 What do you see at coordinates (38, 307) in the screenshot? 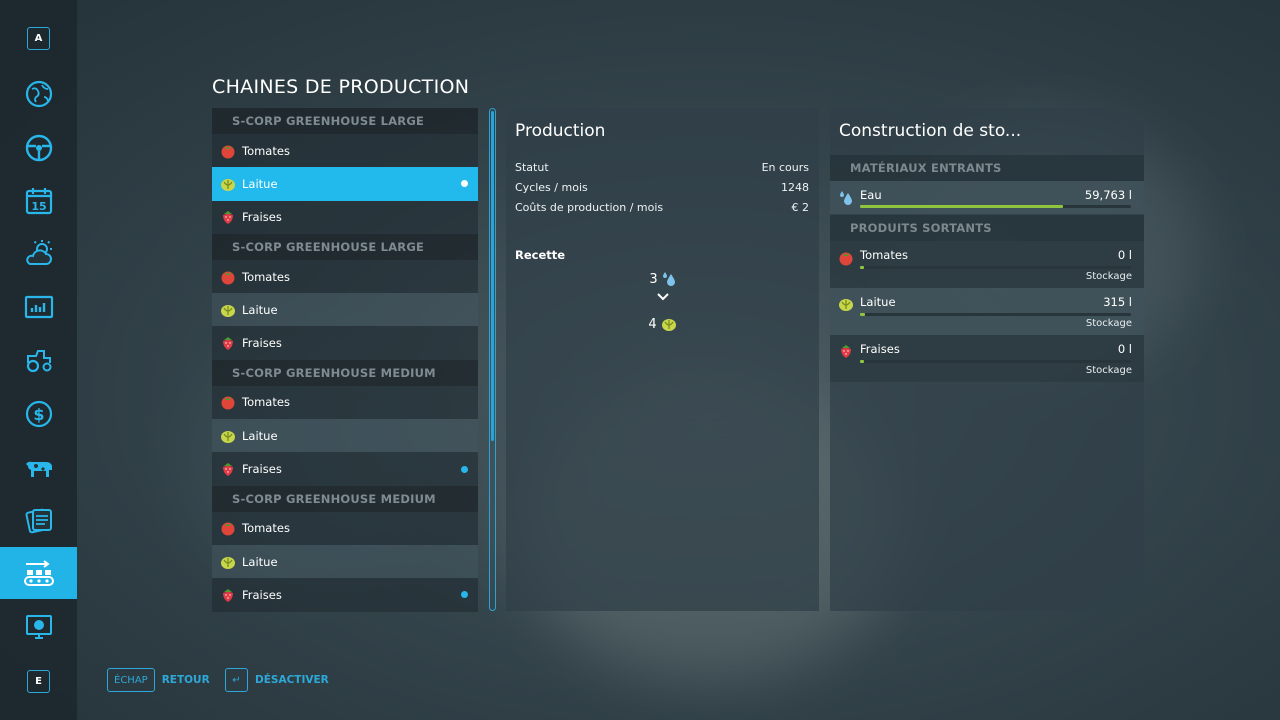
I see `sidebar-item-statistics` at bounding box center [38, 307].